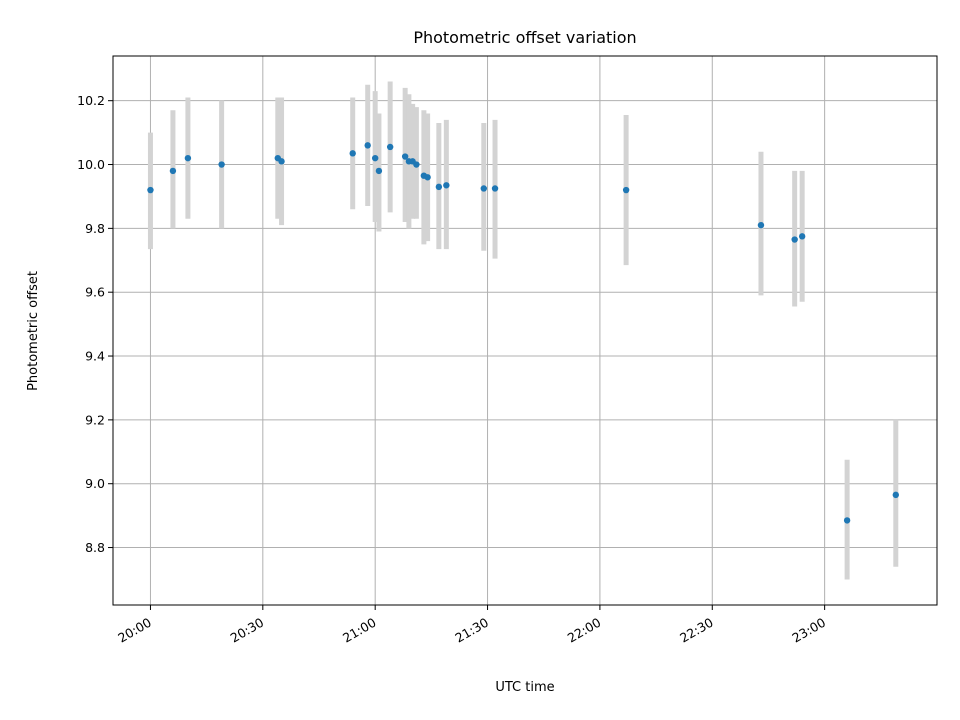  Describe the element at coordinates (95, 419) in the screenshot. I see `y-tick-label: 9.2` at that location.